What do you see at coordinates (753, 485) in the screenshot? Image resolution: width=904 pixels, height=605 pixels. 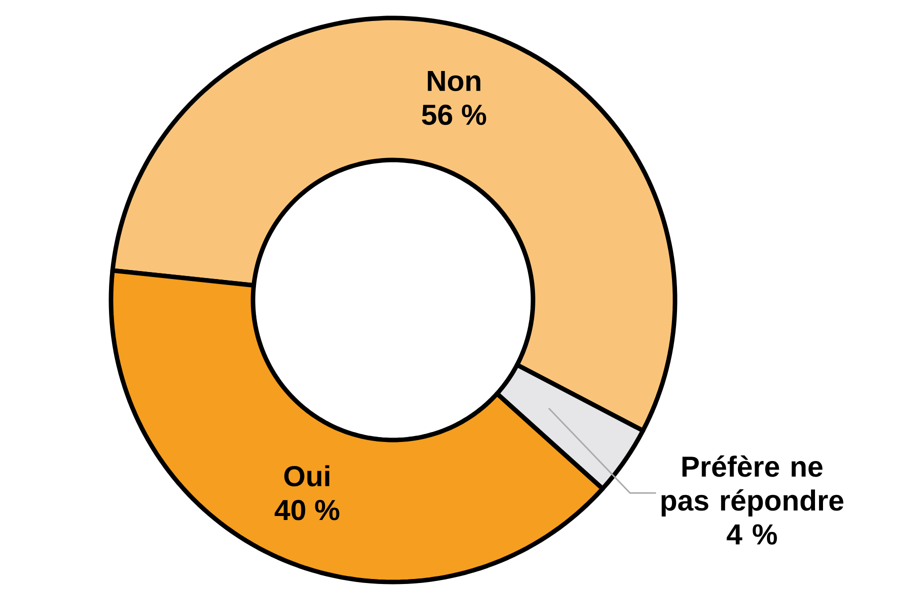 I see `slice-label: Préfère ne pas répondre` at bounding box center [753, 485].